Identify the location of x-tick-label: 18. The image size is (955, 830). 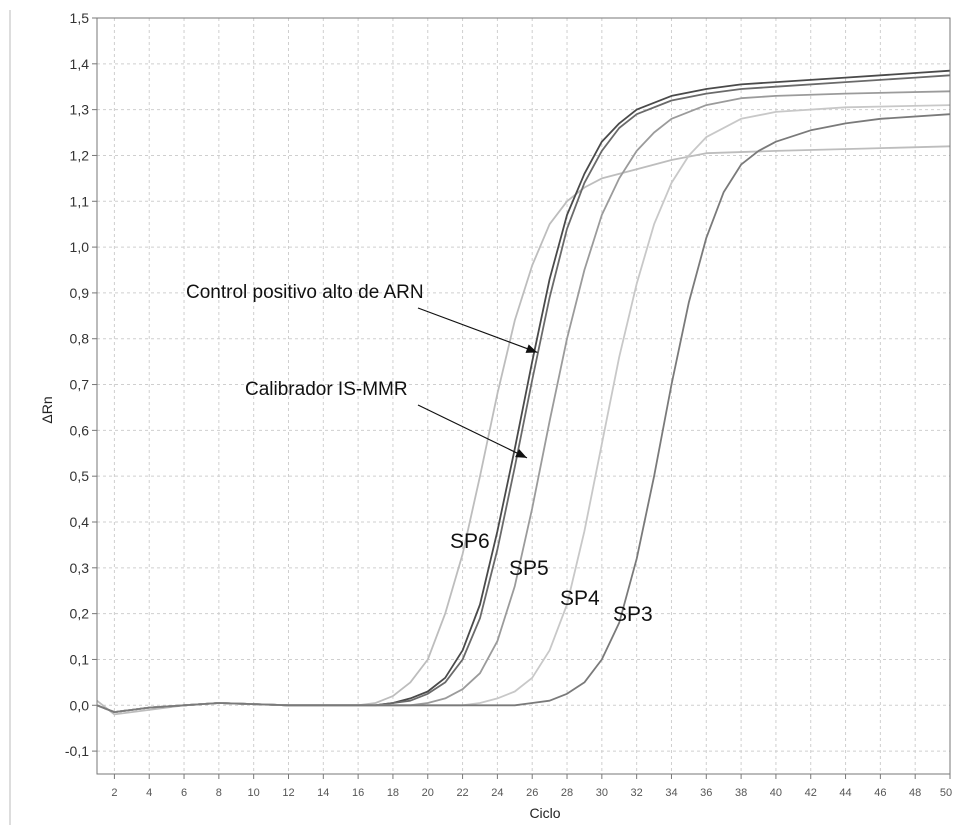
(393, 793).